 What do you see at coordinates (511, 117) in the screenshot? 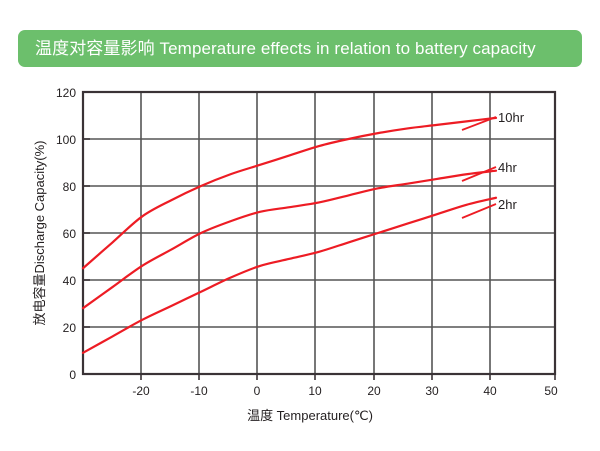
I see `series-label-10hr: 10hr` at bounding box center [511, 117].